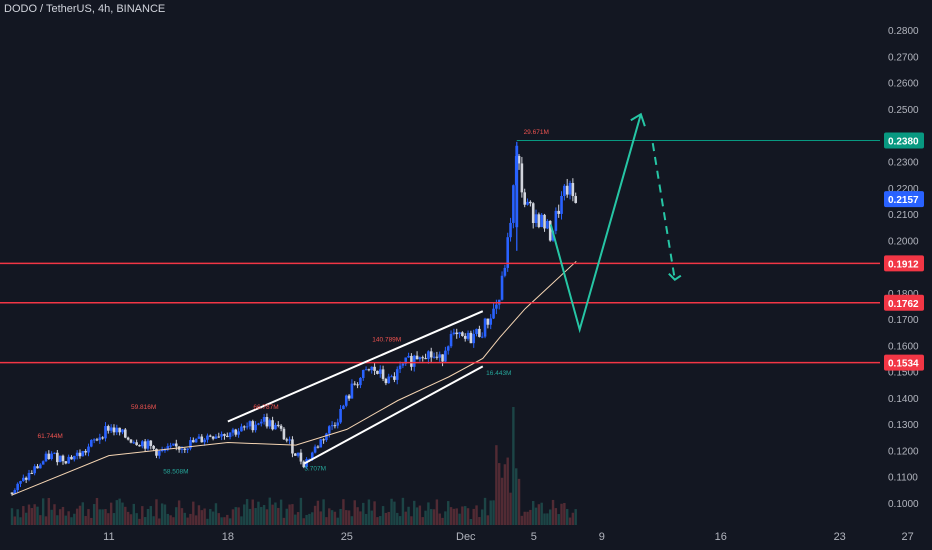 This screenshot has width=932, height=550. Describe the element at coordinates (141, 9) in the screenshot. I see `exchange-label: BINANCE` at that location.